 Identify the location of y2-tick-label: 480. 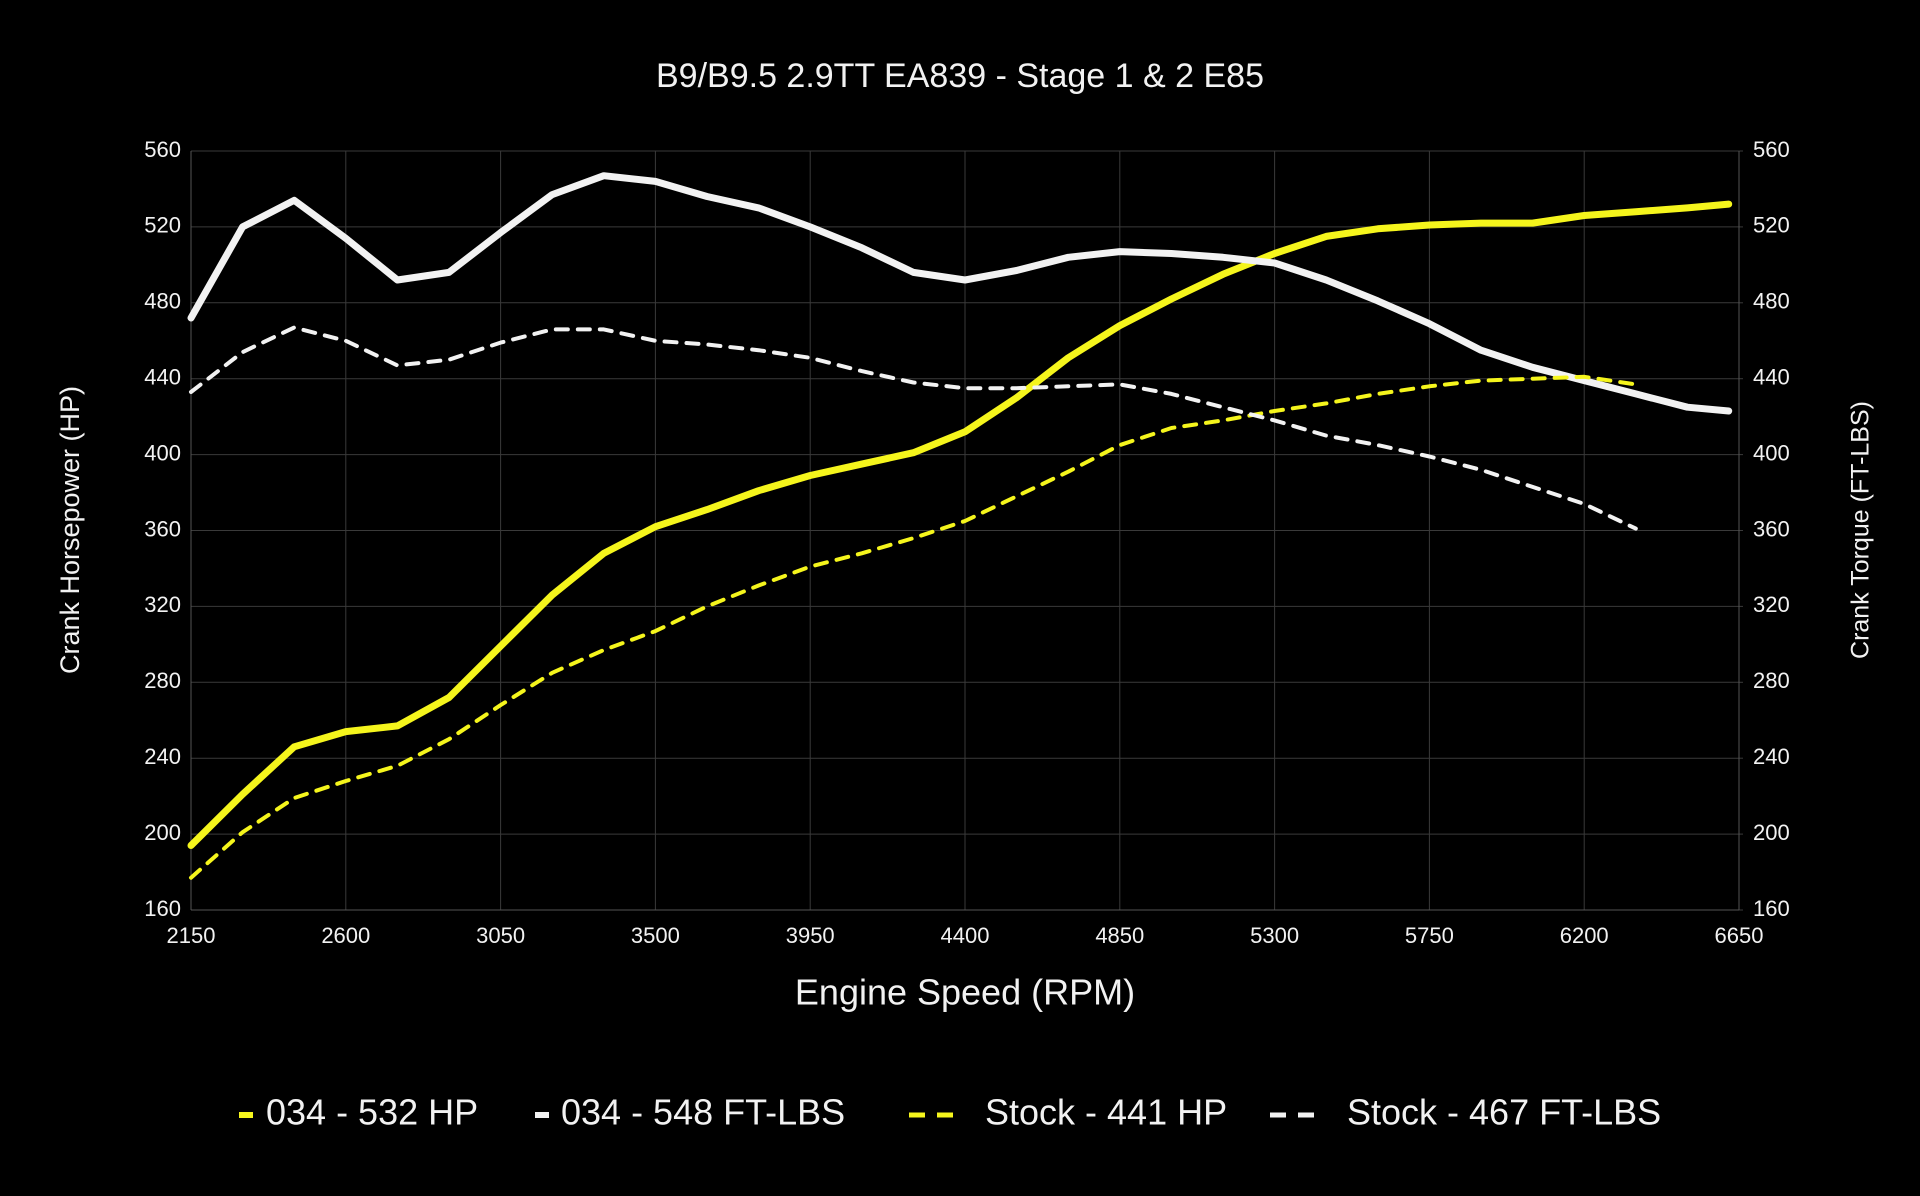
(1771, 301).